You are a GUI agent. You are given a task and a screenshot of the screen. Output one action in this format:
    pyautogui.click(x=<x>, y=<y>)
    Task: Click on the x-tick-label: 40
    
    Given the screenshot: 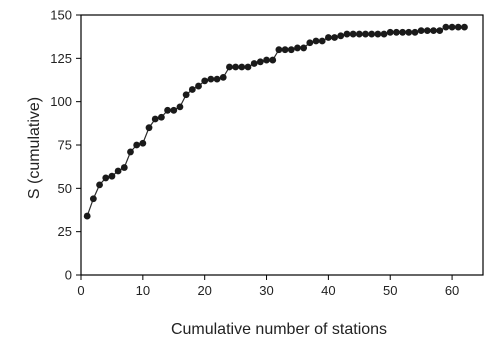 What is the action you would take?
    pyautogui.click(x=328, y=290)
    